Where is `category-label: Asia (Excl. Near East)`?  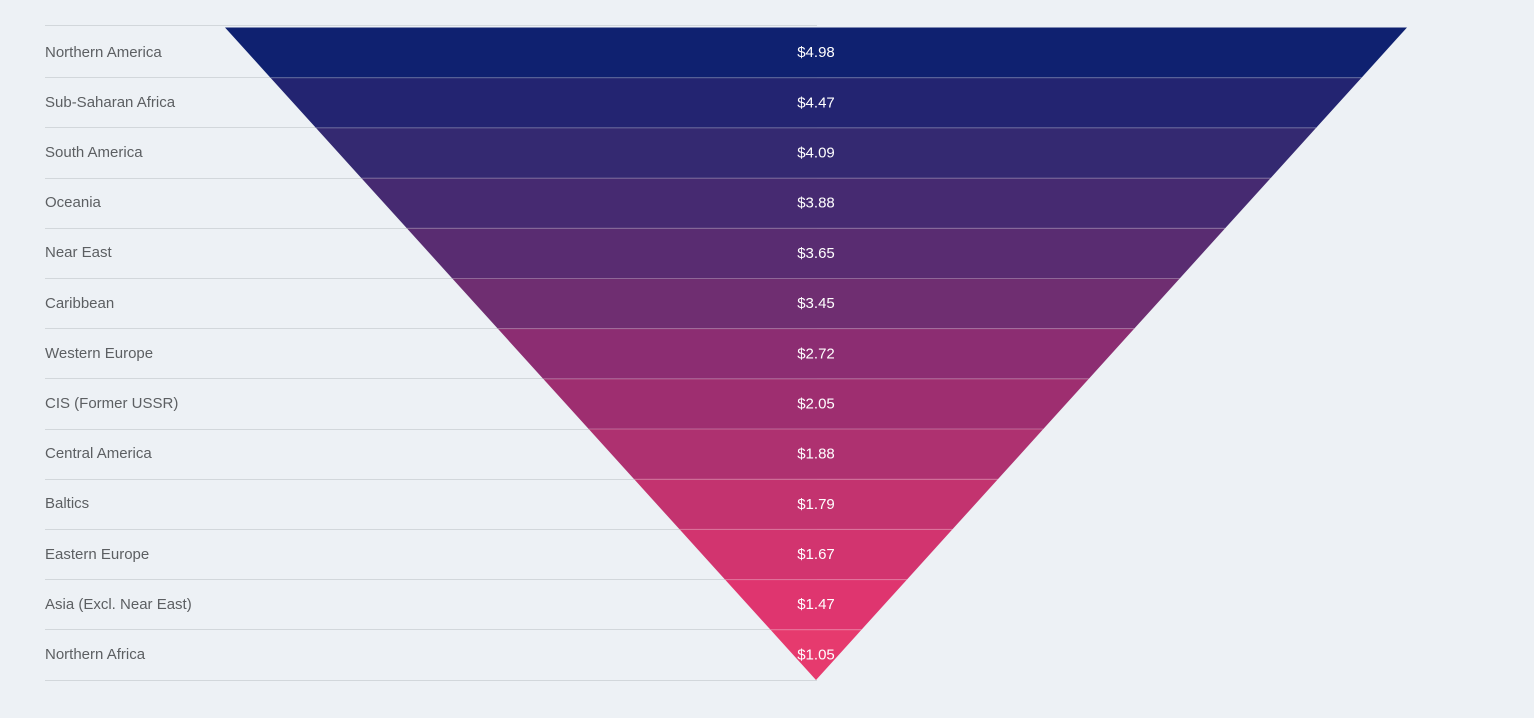 category-label: Asia (Excl. Near East) is located at coordinates (118, 604).